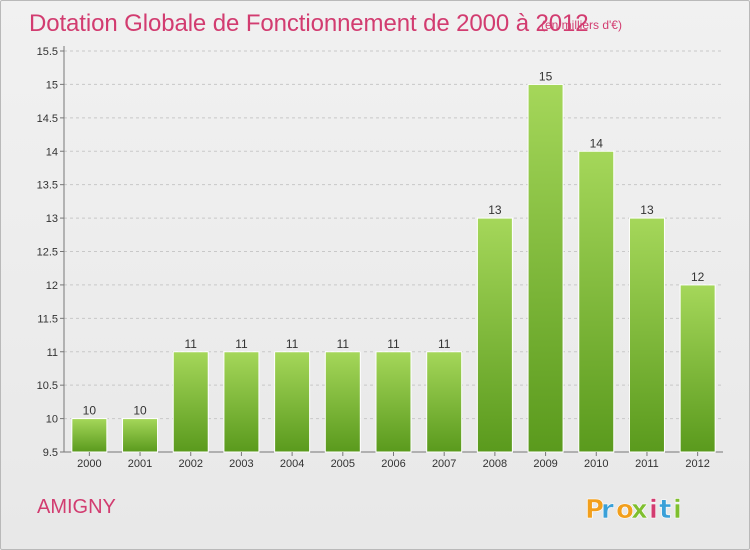  Describe the element at coordinates (444, 464) in the screenshot. I see `x-tick-label: 2007` at that location.